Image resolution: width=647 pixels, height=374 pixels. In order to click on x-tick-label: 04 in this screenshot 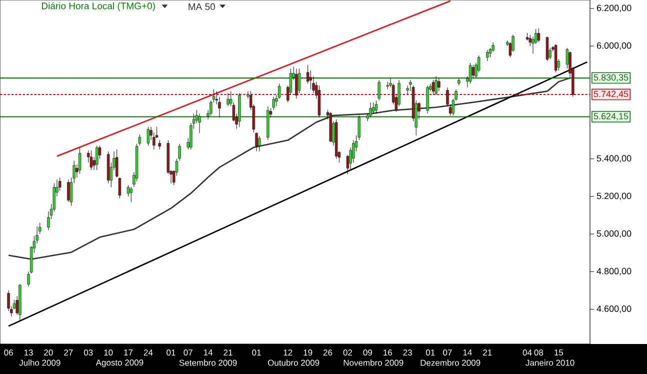, I will do `click(527, 353)`.